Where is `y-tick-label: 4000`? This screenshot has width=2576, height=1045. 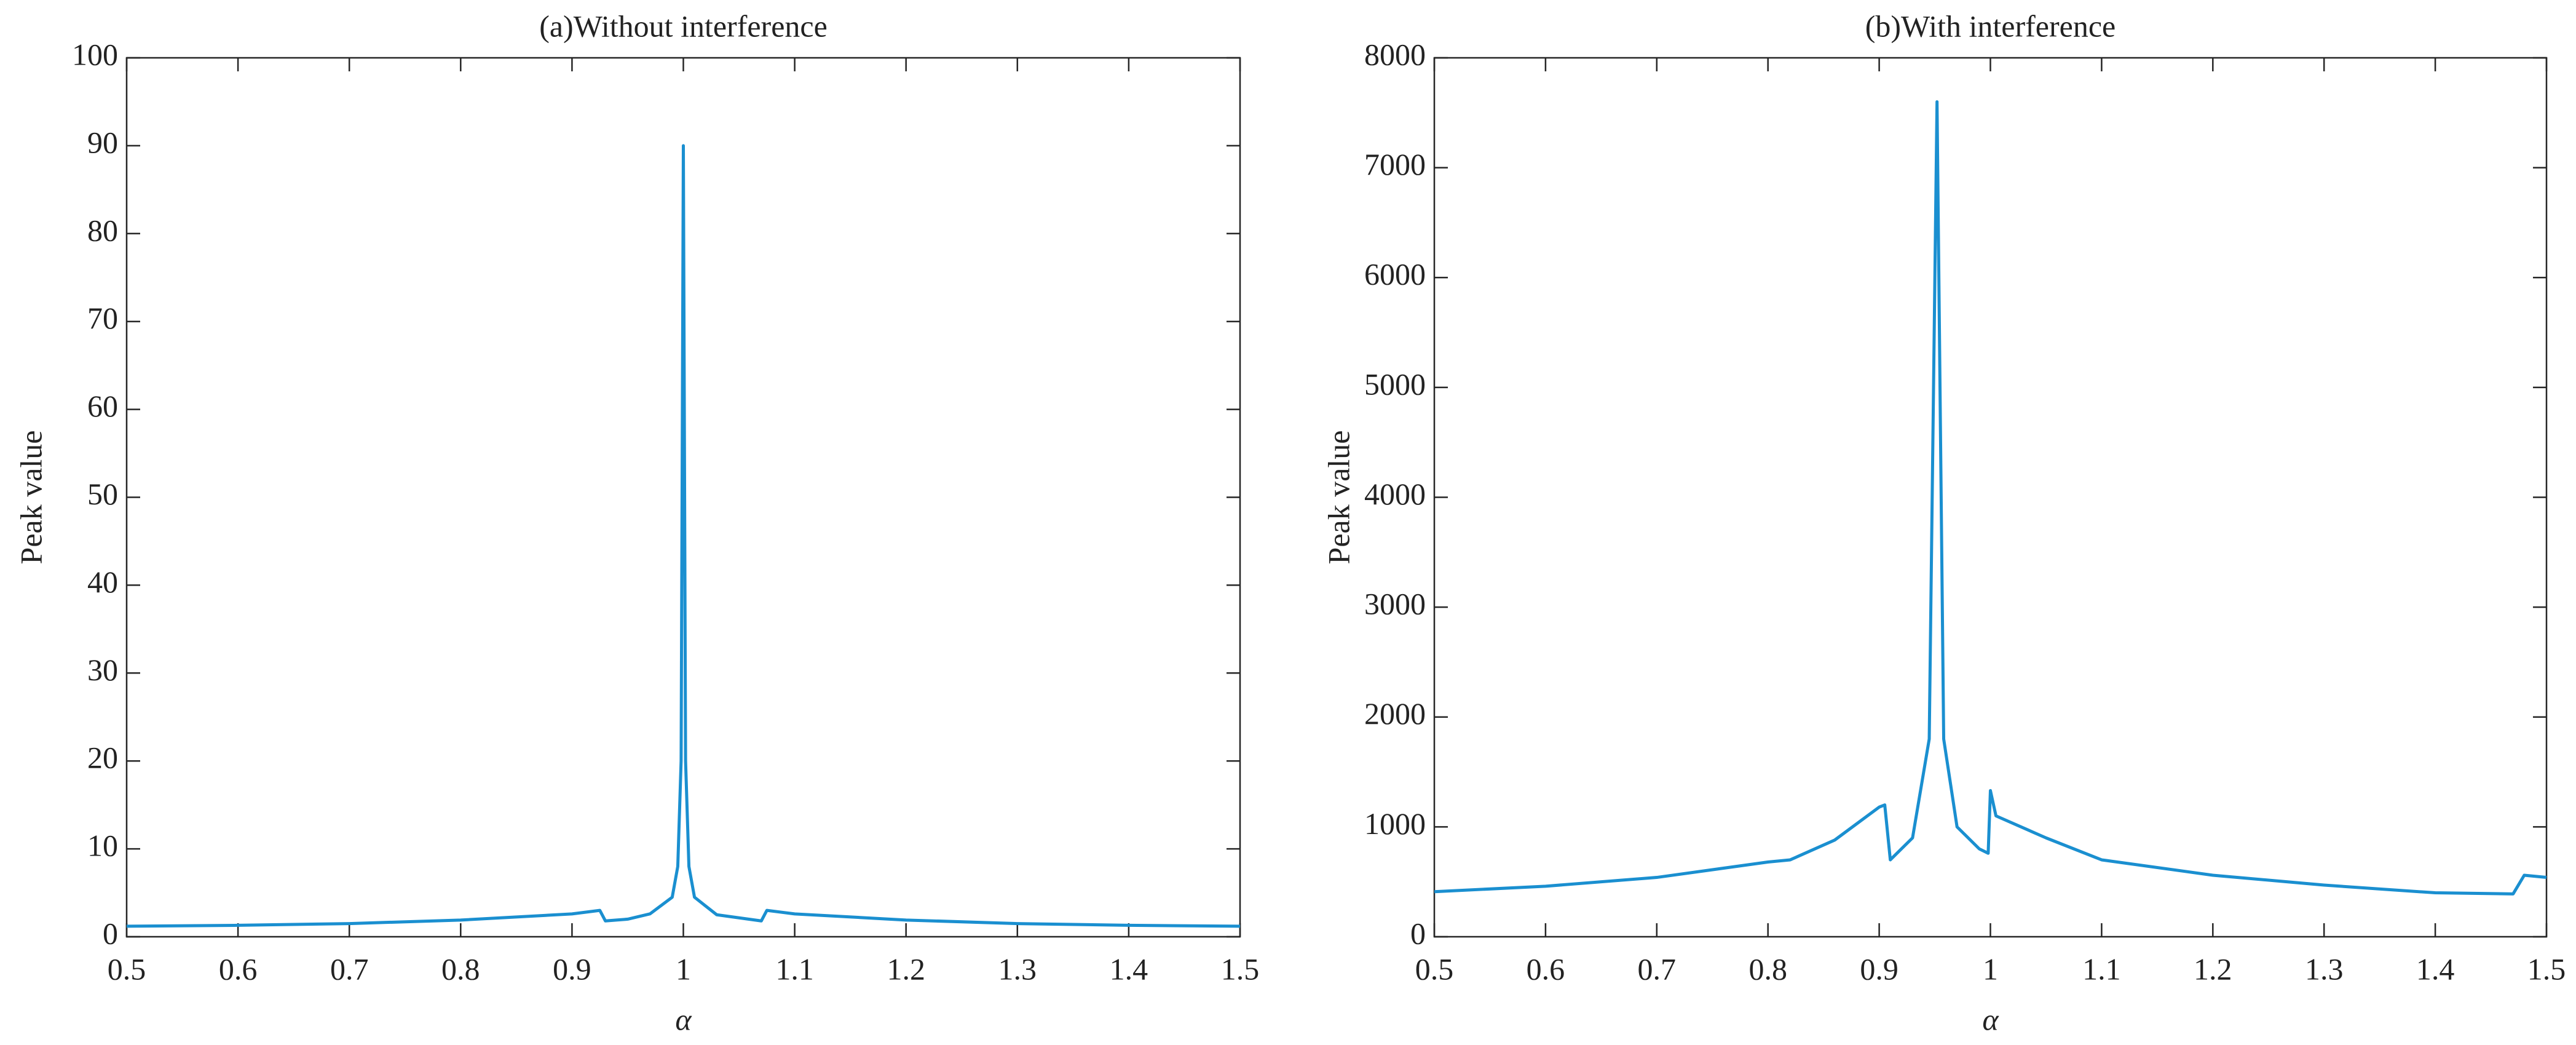
y-tick-label: 4000 is located at coordinates (1395, 494).